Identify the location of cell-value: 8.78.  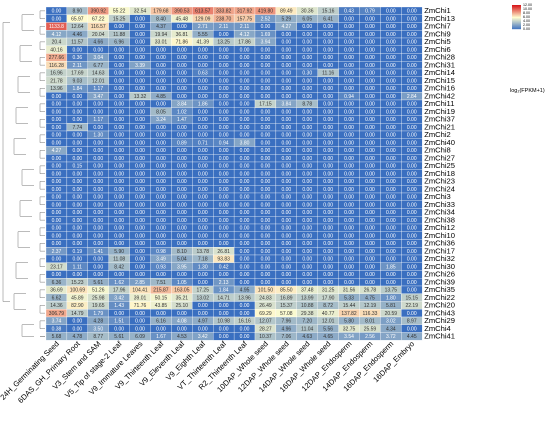
(307, 105).